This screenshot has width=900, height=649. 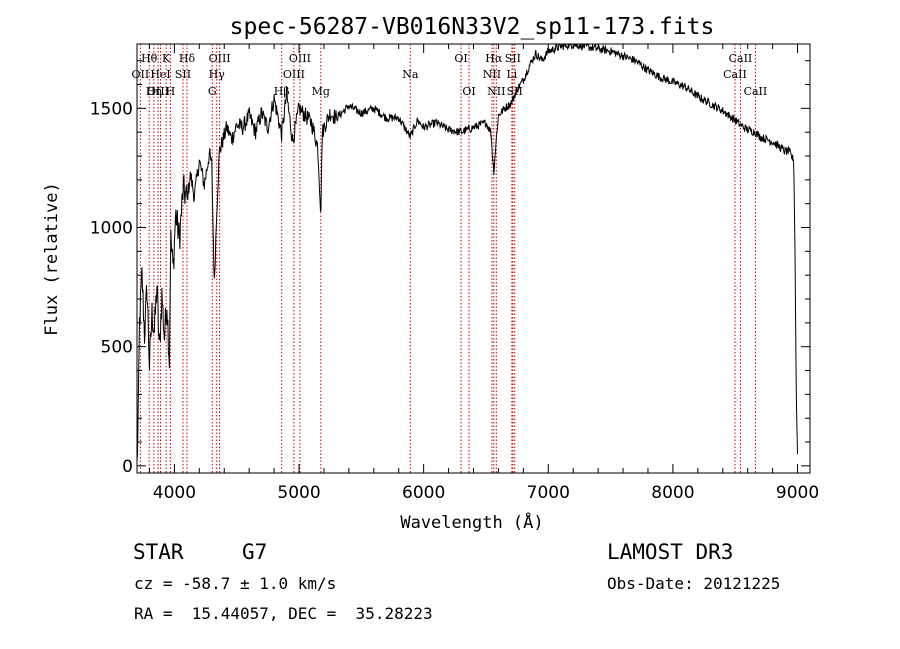 I want to click on line-label: K, so click(x=166, y=58).